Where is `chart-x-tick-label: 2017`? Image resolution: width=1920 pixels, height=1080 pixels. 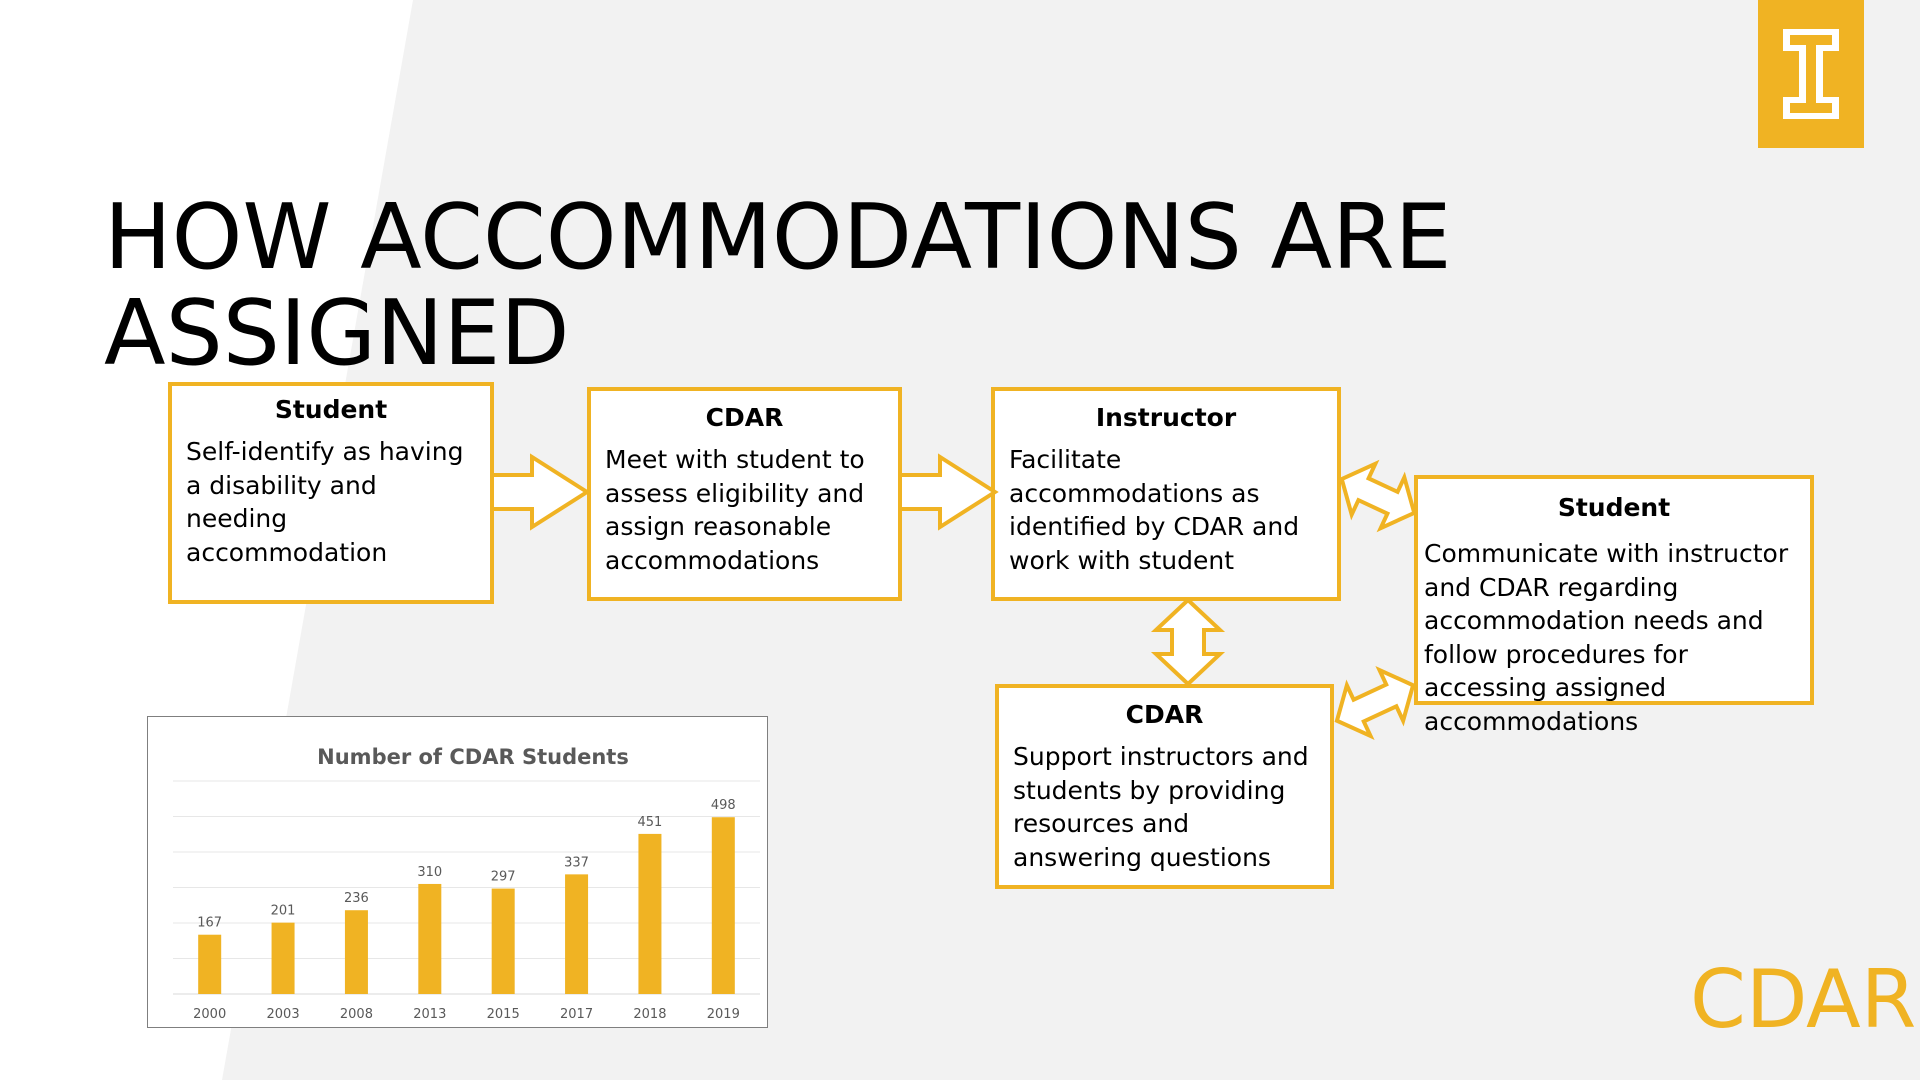 chart-x-tick-label: 2017 is located at coordinates (576, 1014).